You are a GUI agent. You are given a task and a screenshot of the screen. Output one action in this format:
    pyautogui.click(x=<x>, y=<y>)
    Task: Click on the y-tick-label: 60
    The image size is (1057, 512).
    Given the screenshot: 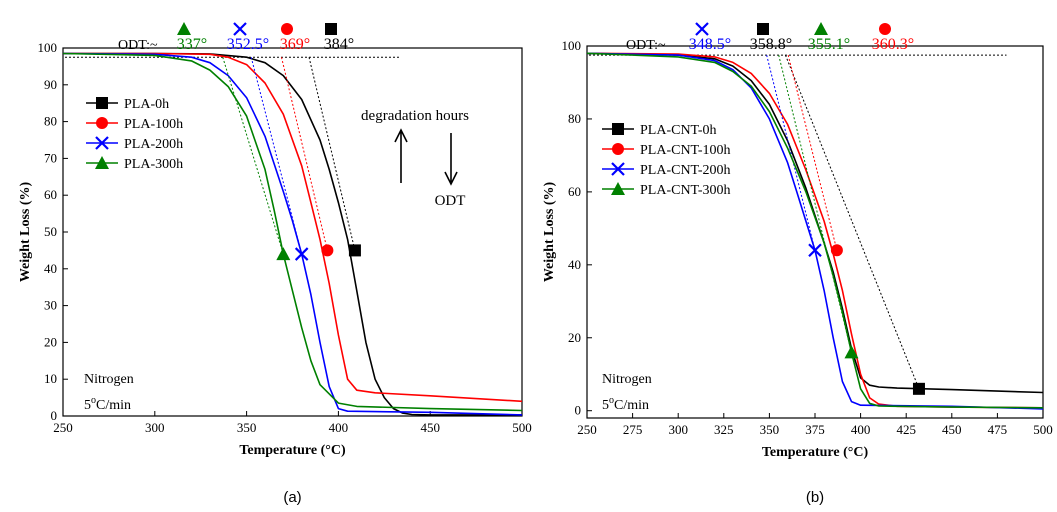 What is the action you would take?
    pyautogui.click(x=574, y=191)
    